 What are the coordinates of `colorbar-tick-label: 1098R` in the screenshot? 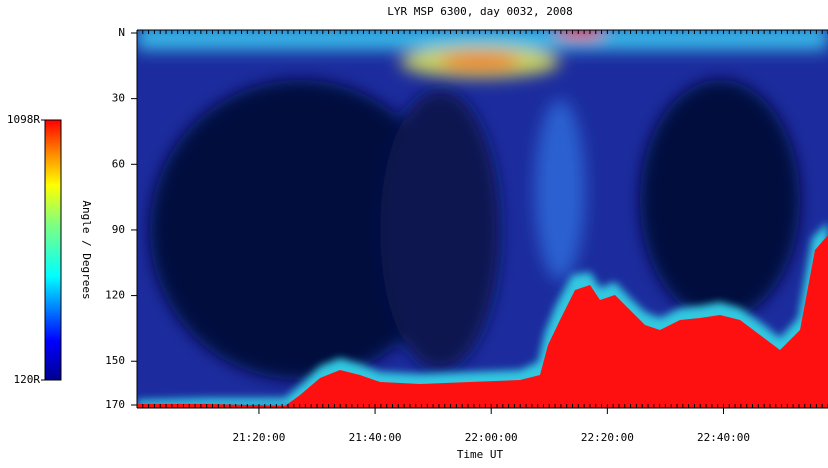 It's located at (23, 119).